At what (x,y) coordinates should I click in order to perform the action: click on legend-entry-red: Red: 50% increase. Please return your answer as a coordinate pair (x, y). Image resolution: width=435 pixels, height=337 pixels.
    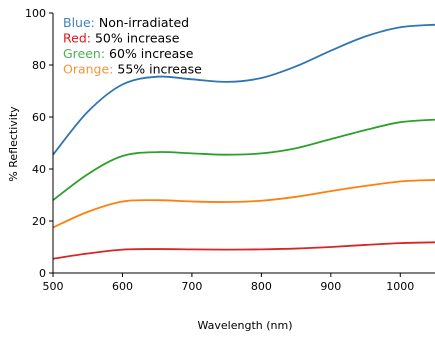
    Looking at the image, I should click on (121, 38).